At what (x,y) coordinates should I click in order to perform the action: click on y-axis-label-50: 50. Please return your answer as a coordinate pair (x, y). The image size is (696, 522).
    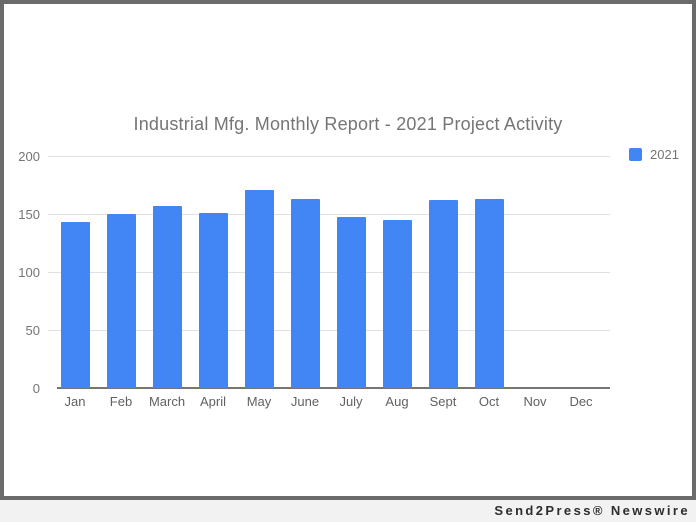
    Looking at the image, I should click on (32, 330).